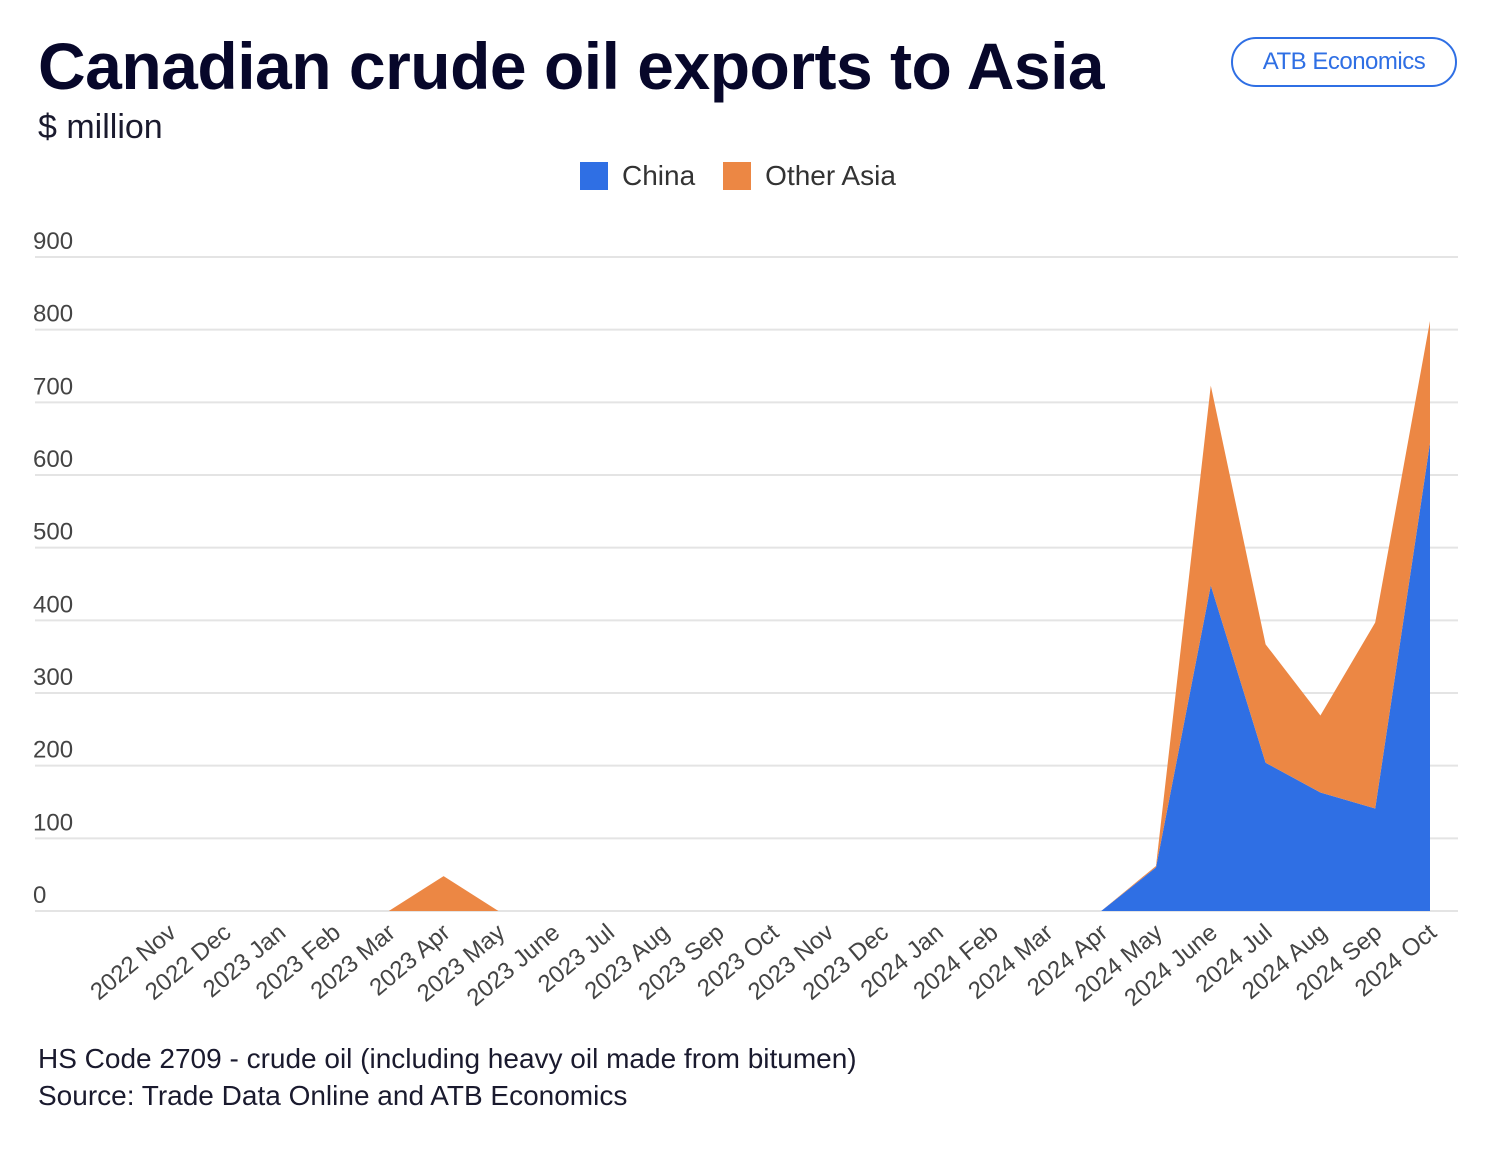  I want to click on legend: China Other Asia, so click(752, 176).